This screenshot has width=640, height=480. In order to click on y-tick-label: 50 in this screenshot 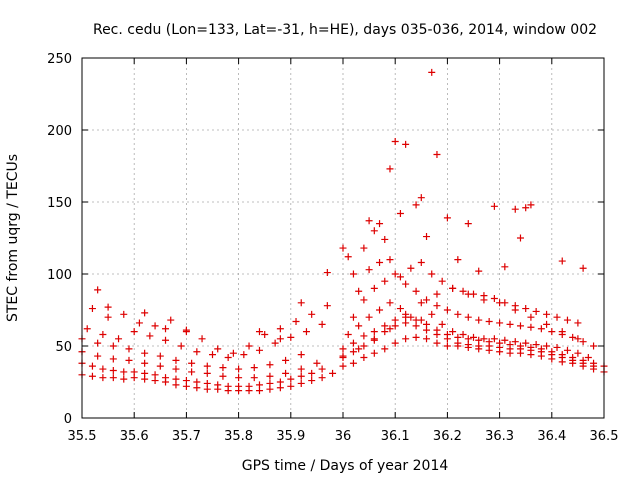, I will do `click(63, 347)`.